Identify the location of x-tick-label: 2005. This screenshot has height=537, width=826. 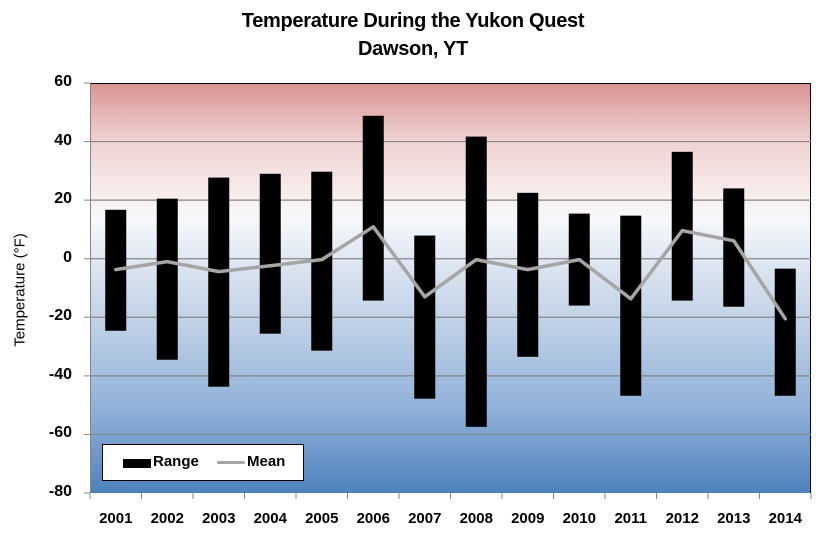
(322, 518).